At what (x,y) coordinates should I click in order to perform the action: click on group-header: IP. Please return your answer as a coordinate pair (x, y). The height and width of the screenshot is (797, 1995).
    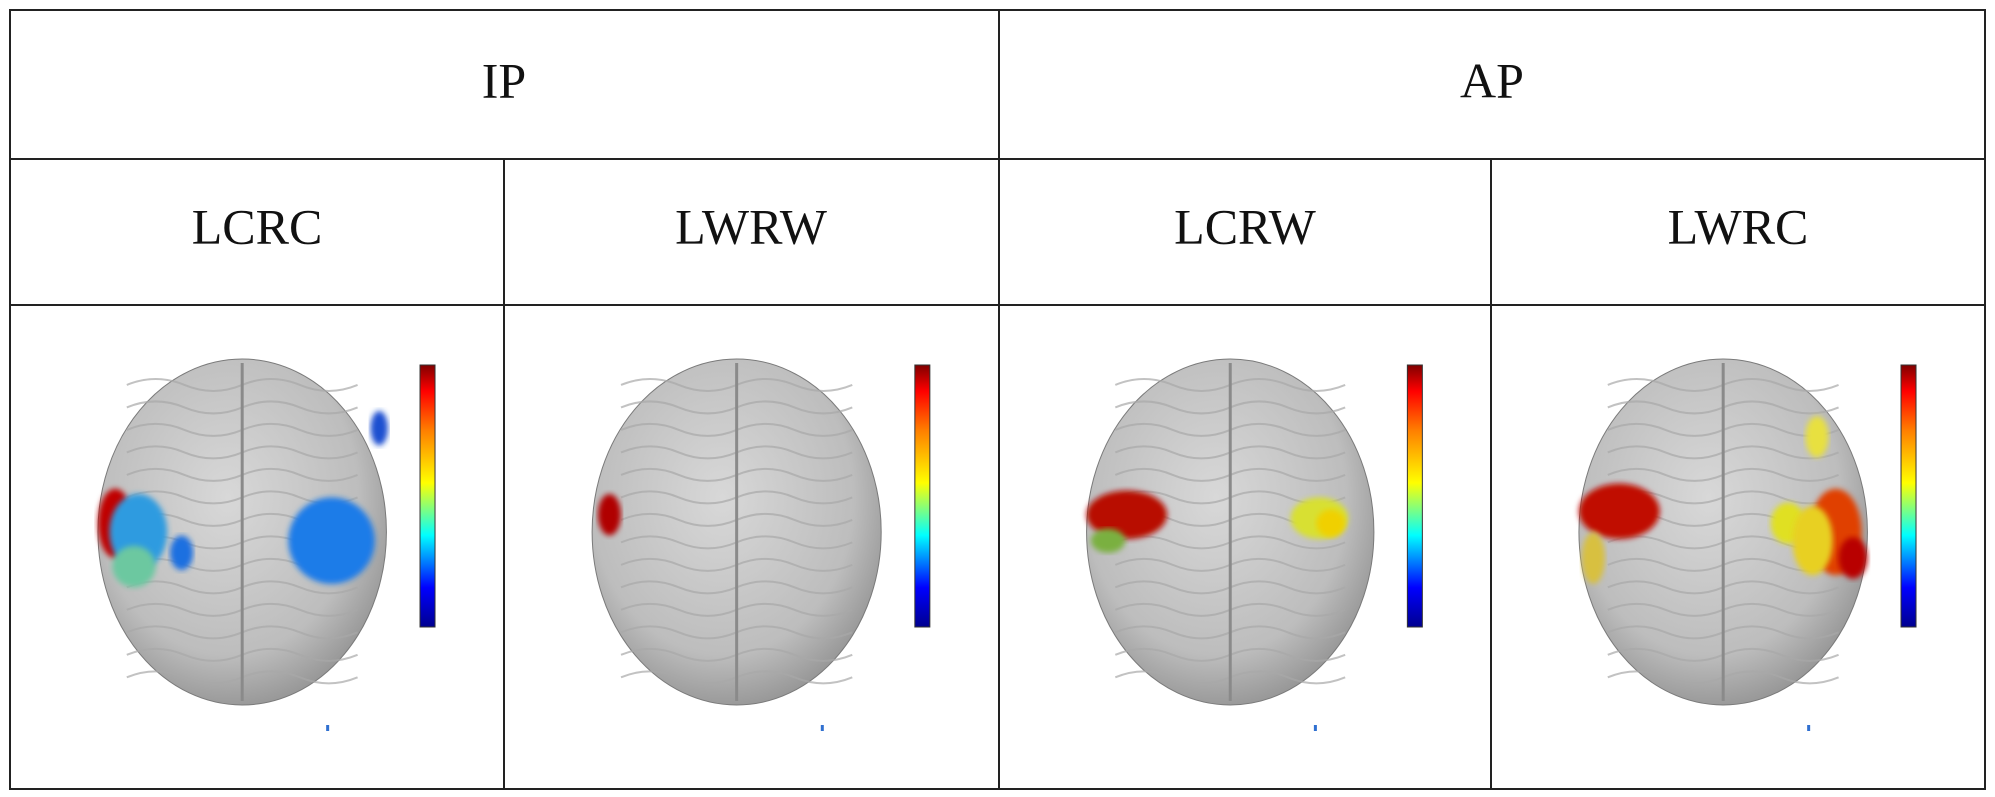
    Looking at the image, I should click on (504, 80).